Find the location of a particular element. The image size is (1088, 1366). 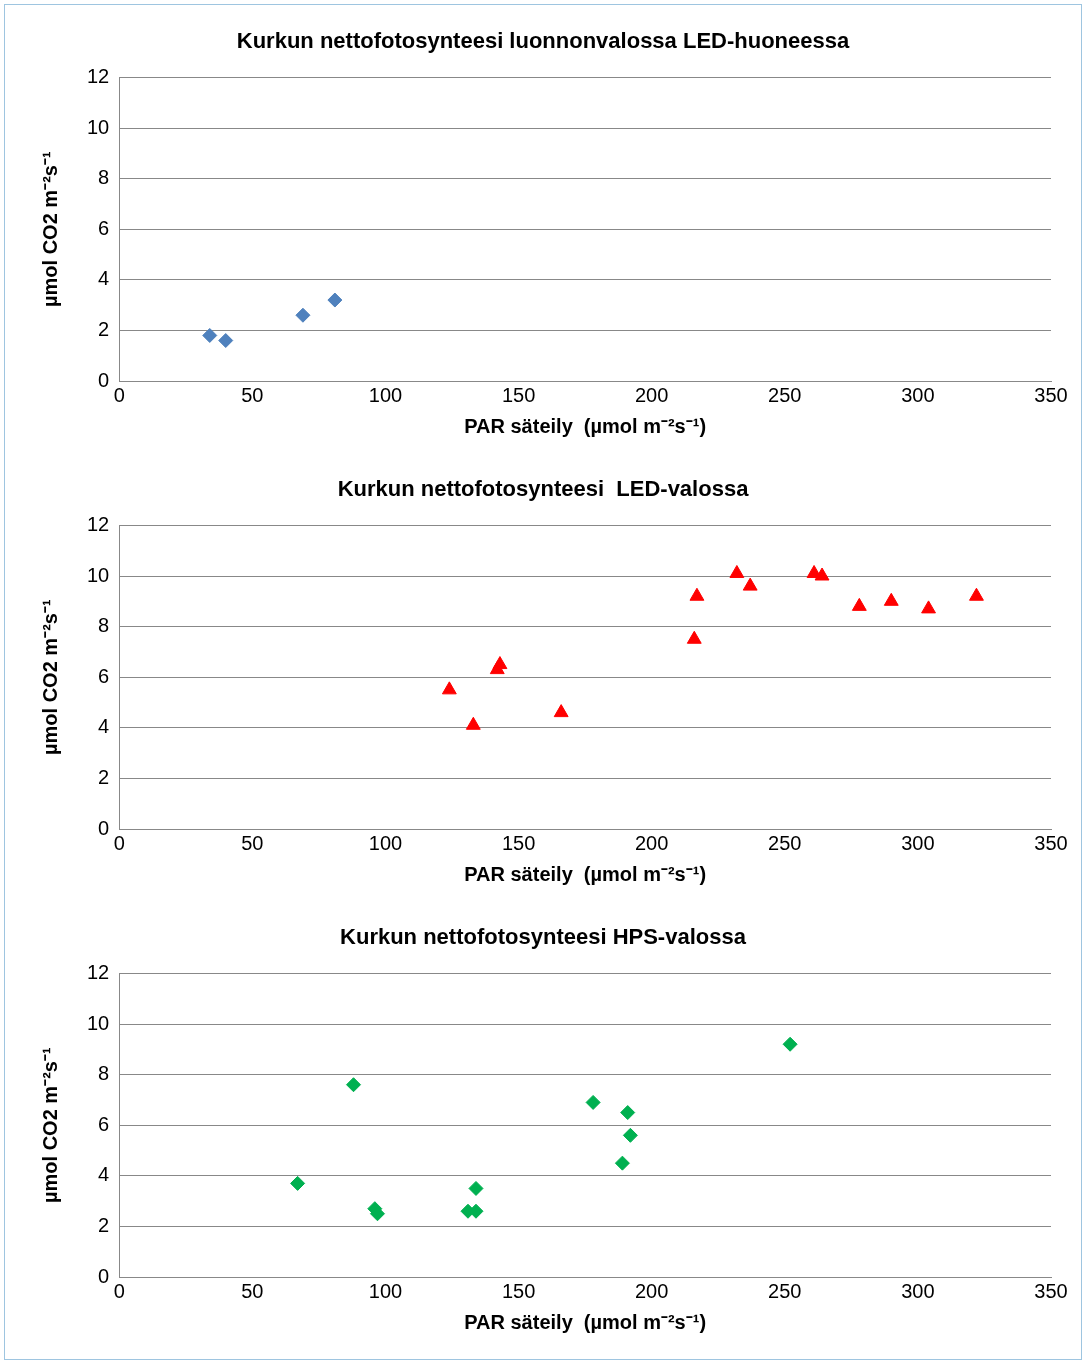

chart-title: Kurkun nettofotosynteesi LED-valossa is located at coordinates (543, 489).